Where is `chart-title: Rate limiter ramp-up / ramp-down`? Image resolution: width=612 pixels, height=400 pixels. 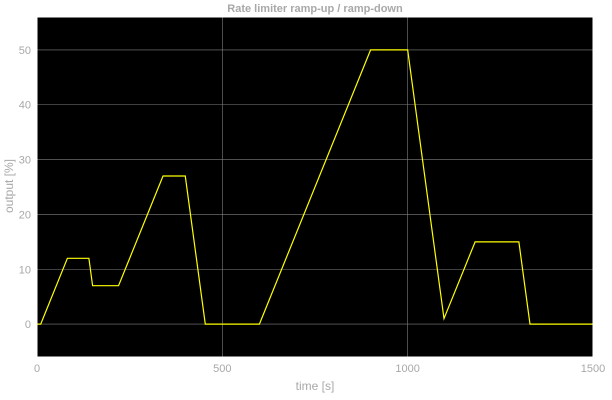
chart-title: Rate limiter ramp-up / ramp-down is located at coordinates (315, 9).